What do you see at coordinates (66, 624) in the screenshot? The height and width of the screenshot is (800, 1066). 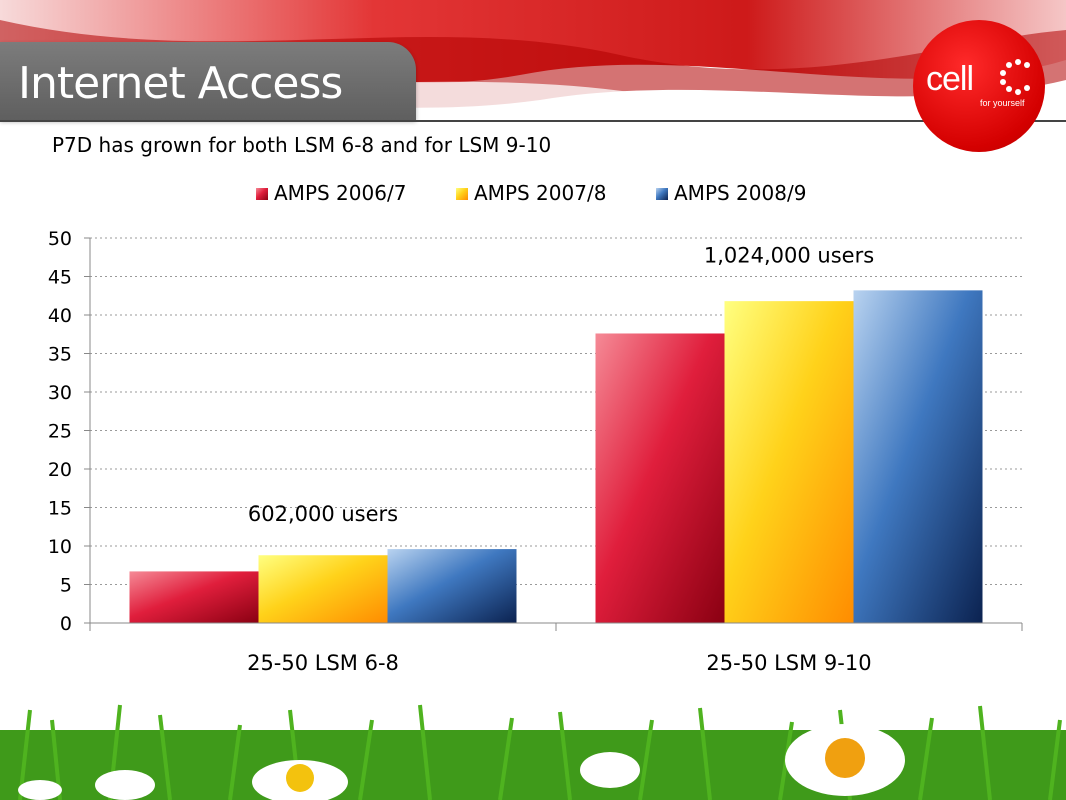 I see `y-tick-label: 0` at bounding box center [66, 624].